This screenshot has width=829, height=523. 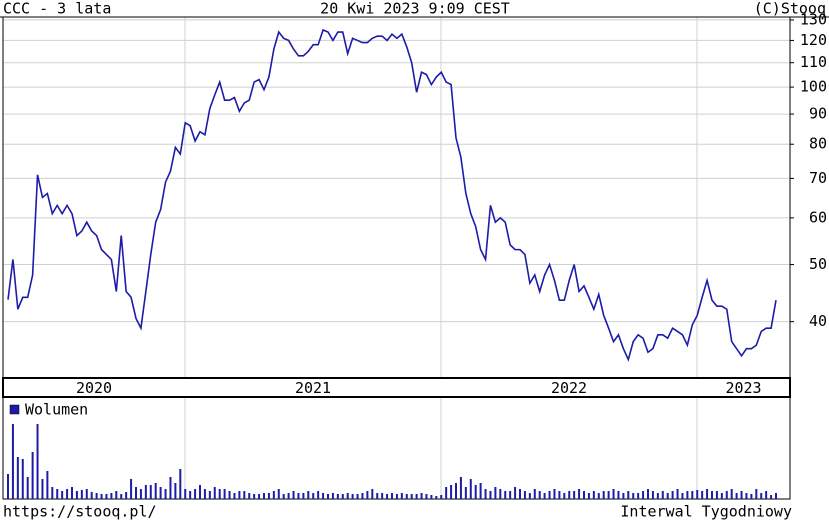 I want to click on y-tick-label: 50, so click(x=818, y=264).